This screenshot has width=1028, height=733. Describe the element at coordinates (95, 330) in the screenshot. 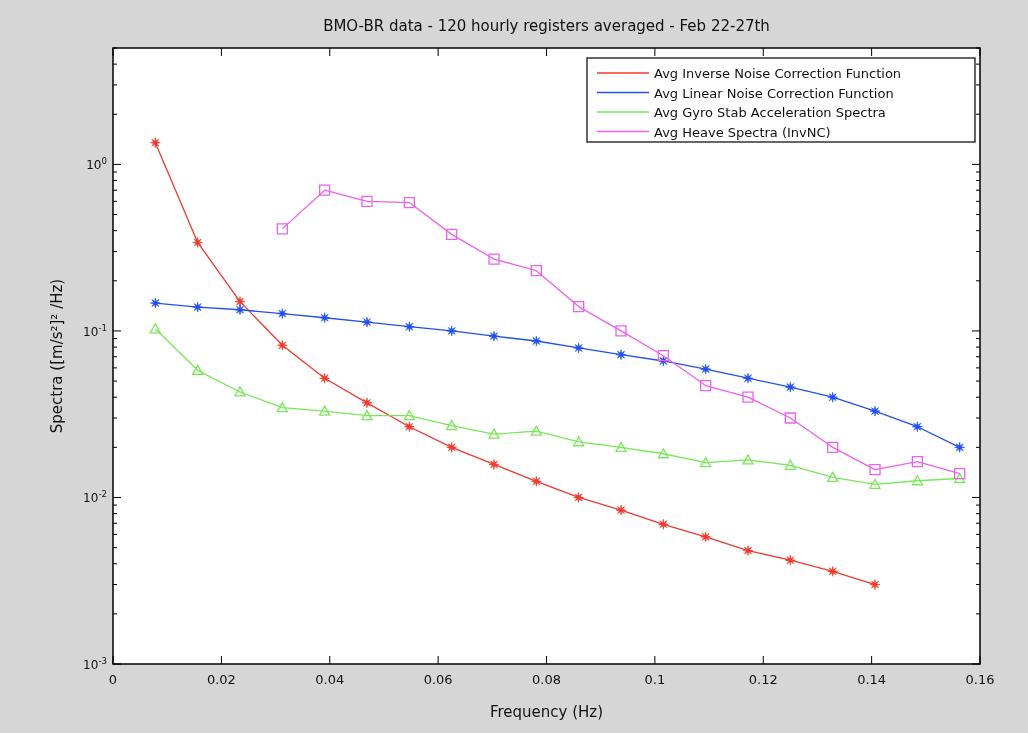

I see `y-tick-label: 10$^{-1}$` at that location.